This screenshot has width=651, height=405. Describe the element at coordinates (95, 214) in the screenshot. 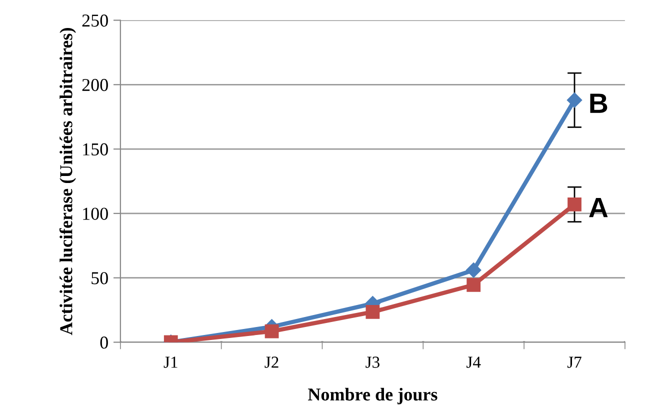

I see `y-tick-label: 100` at that location.